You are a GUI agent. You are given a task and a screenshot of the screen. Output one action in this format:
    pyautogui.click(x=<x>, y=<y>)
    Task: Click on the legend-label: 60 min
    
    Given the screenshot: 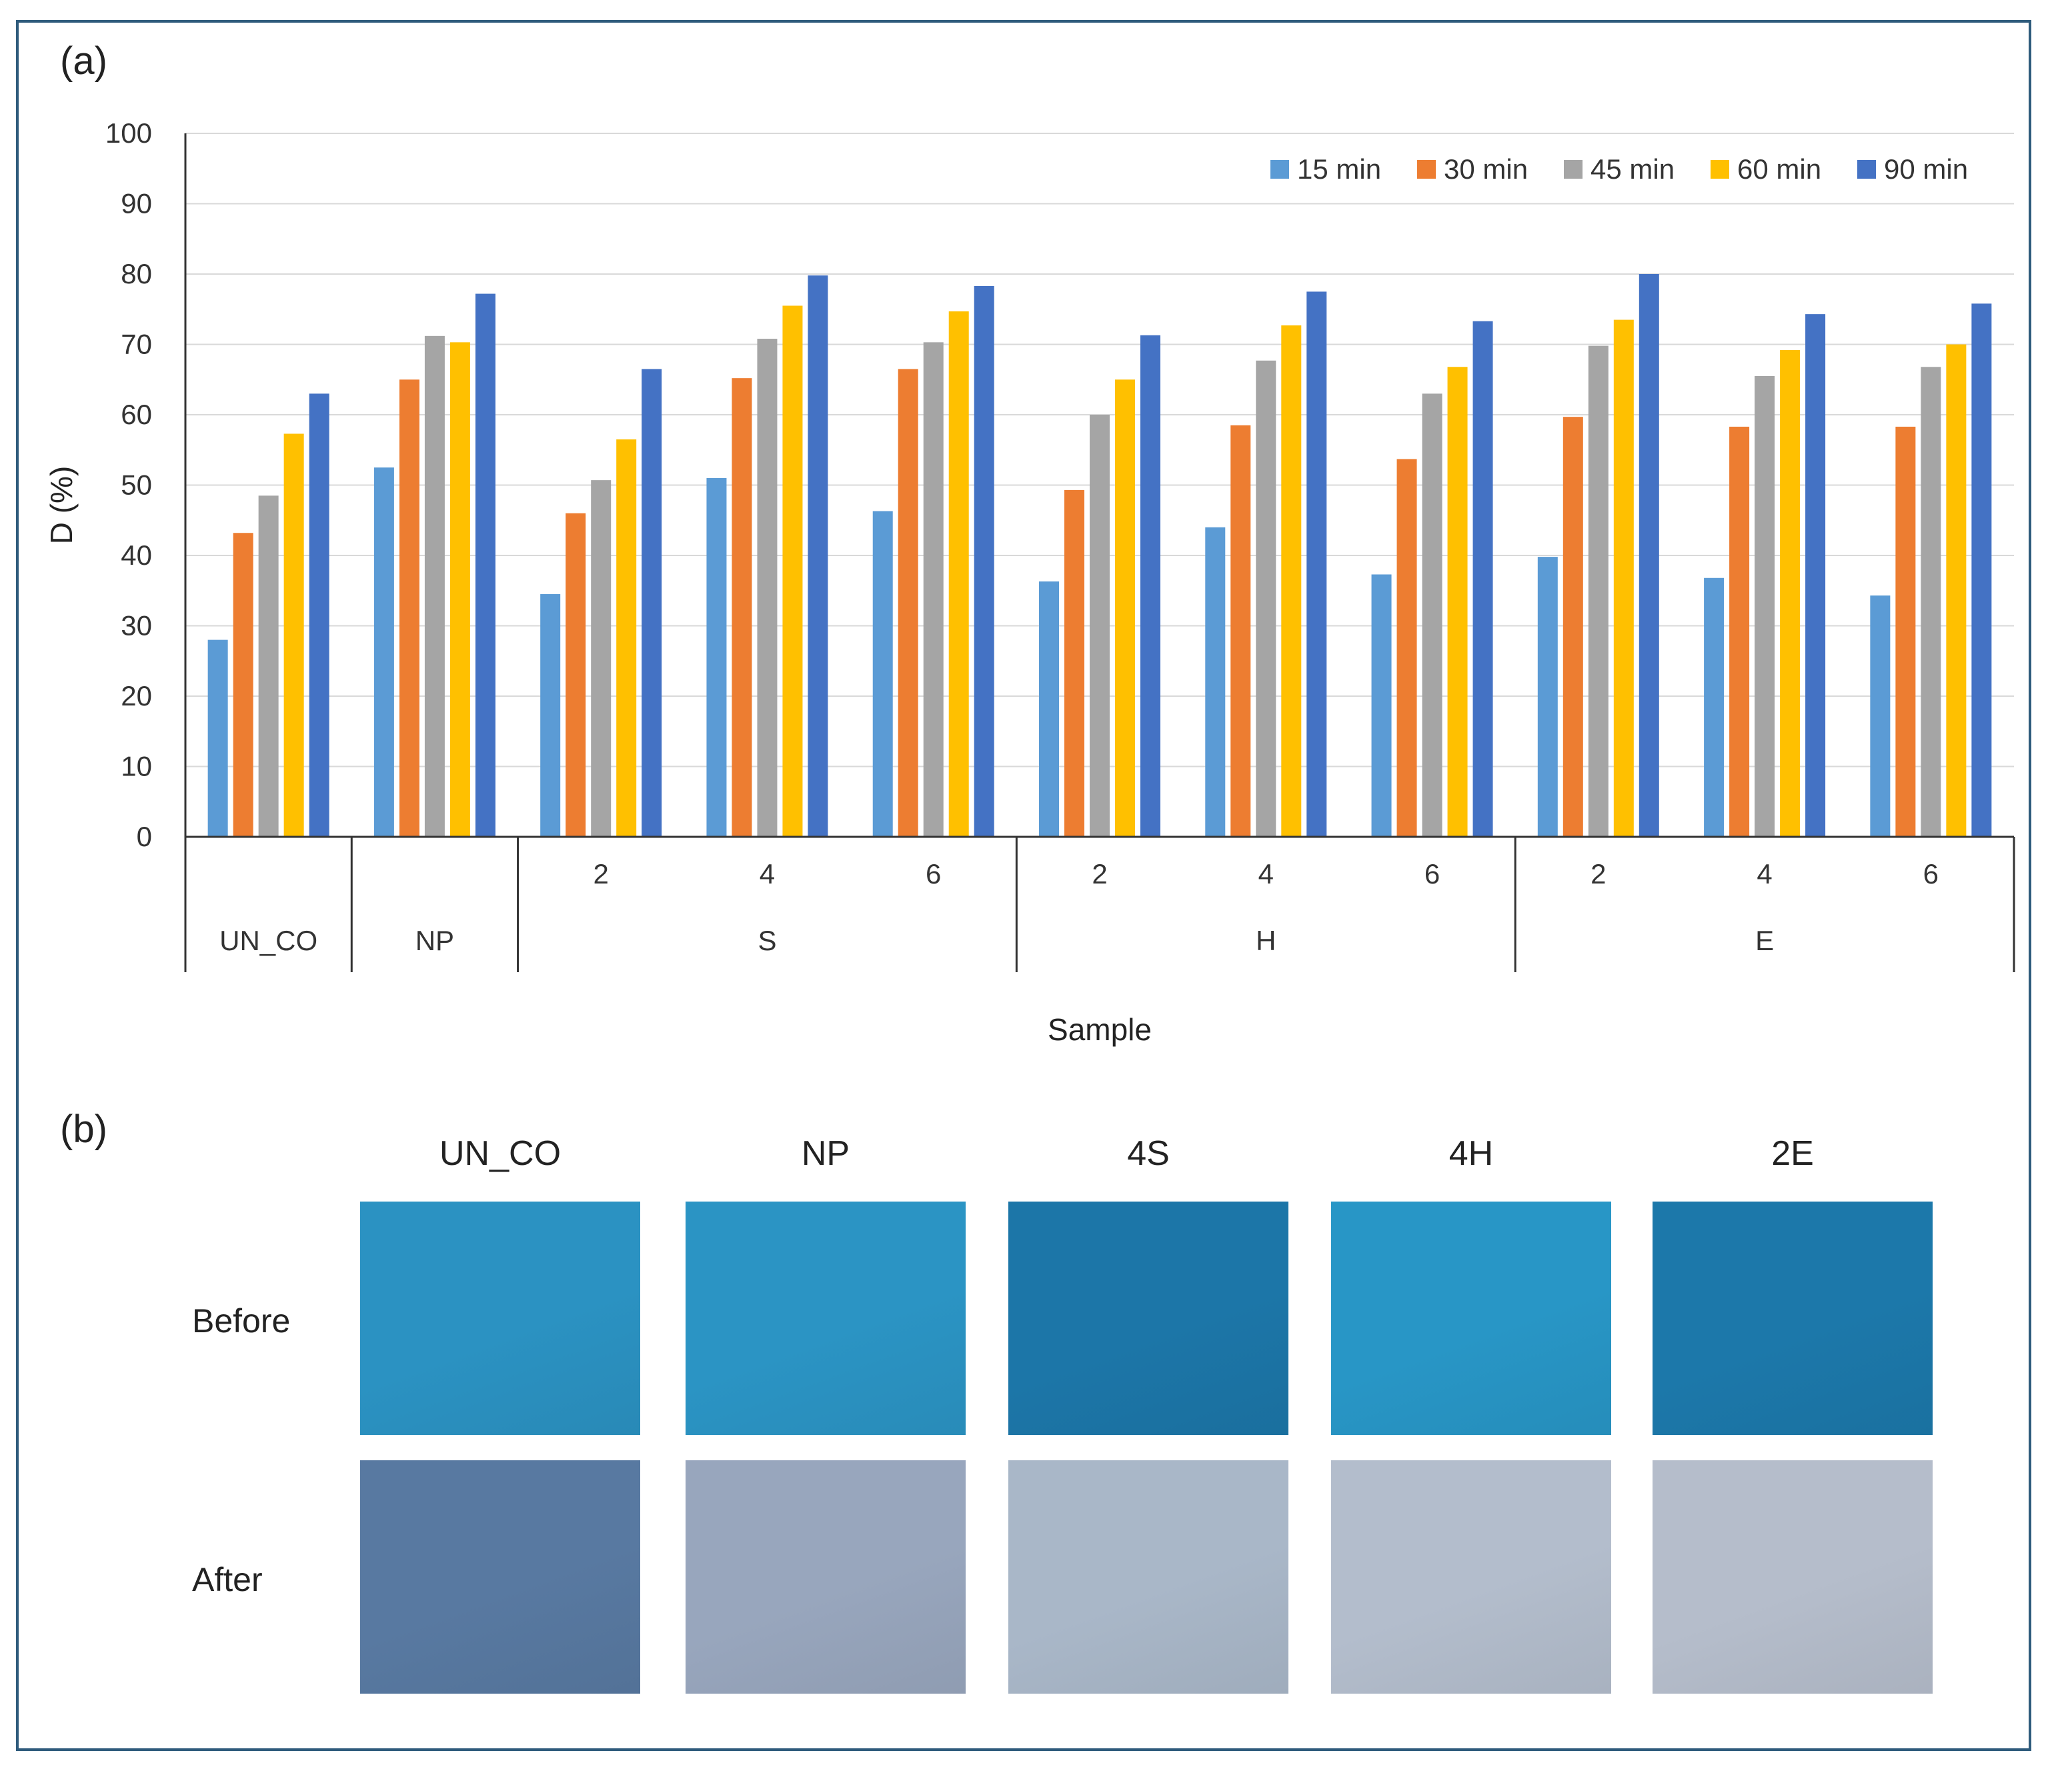 What is the action you would take?
    pyautogui.click(x=1779, y=169)
    